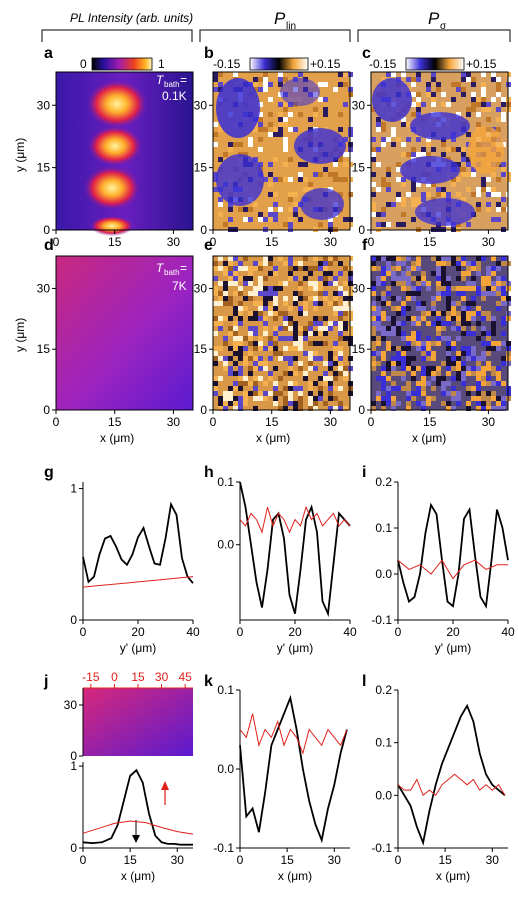  Describe the element at coordinates (124, 154) in the screenshot. I see `panel-a` at that location.